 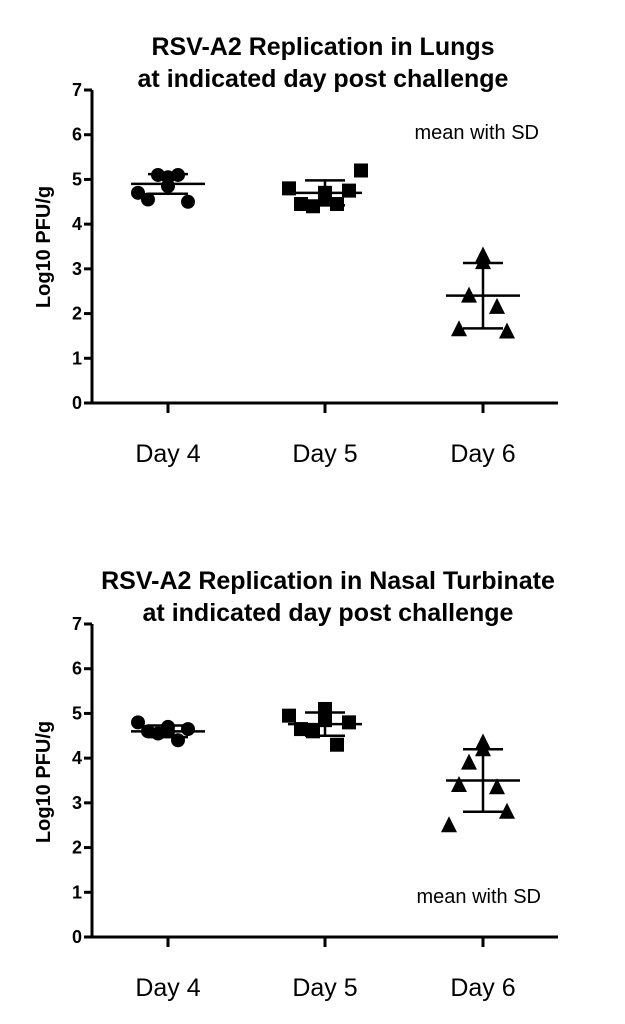 I want to click on chart-title-line1: RSV-A2 Replication in Nasal Turbinate, so click(x=328, y=581).